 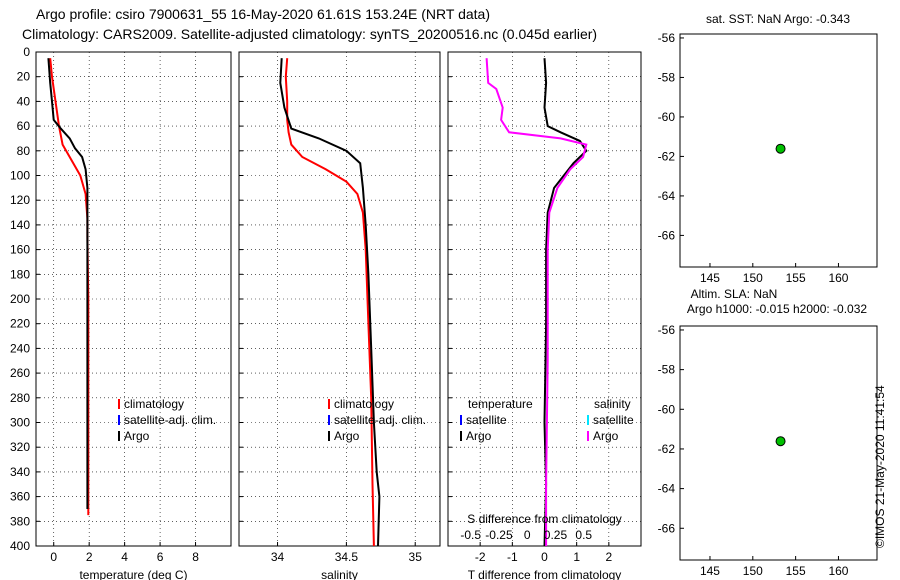 I want to click on y-tick-label: 320, so click(x=20, y=447).